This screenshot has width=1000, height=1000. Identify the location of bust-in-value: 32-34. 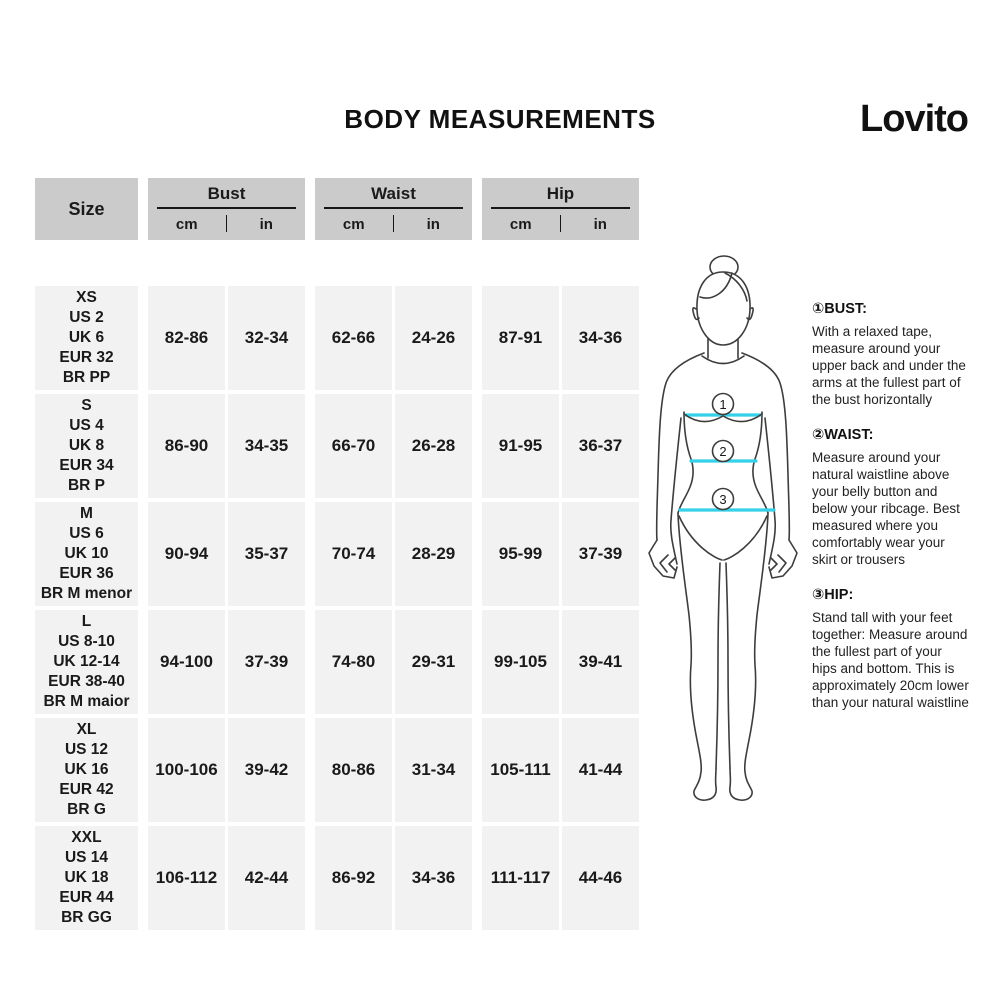
(266, 338).